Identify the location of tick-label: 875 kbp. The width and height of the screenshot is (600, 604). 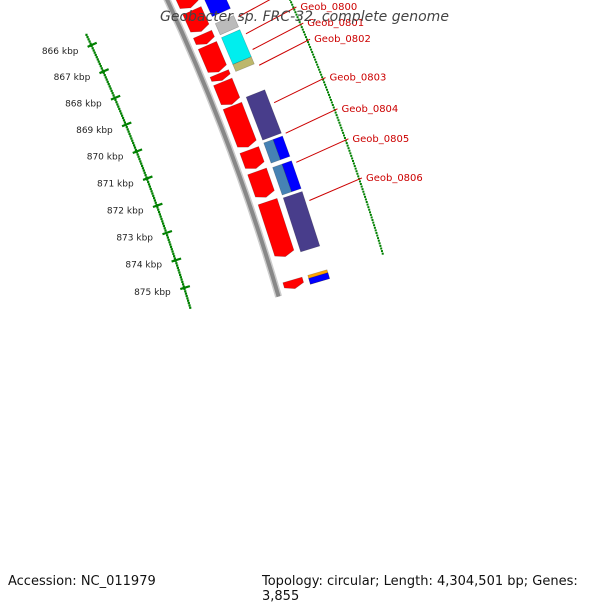
(152, 293).